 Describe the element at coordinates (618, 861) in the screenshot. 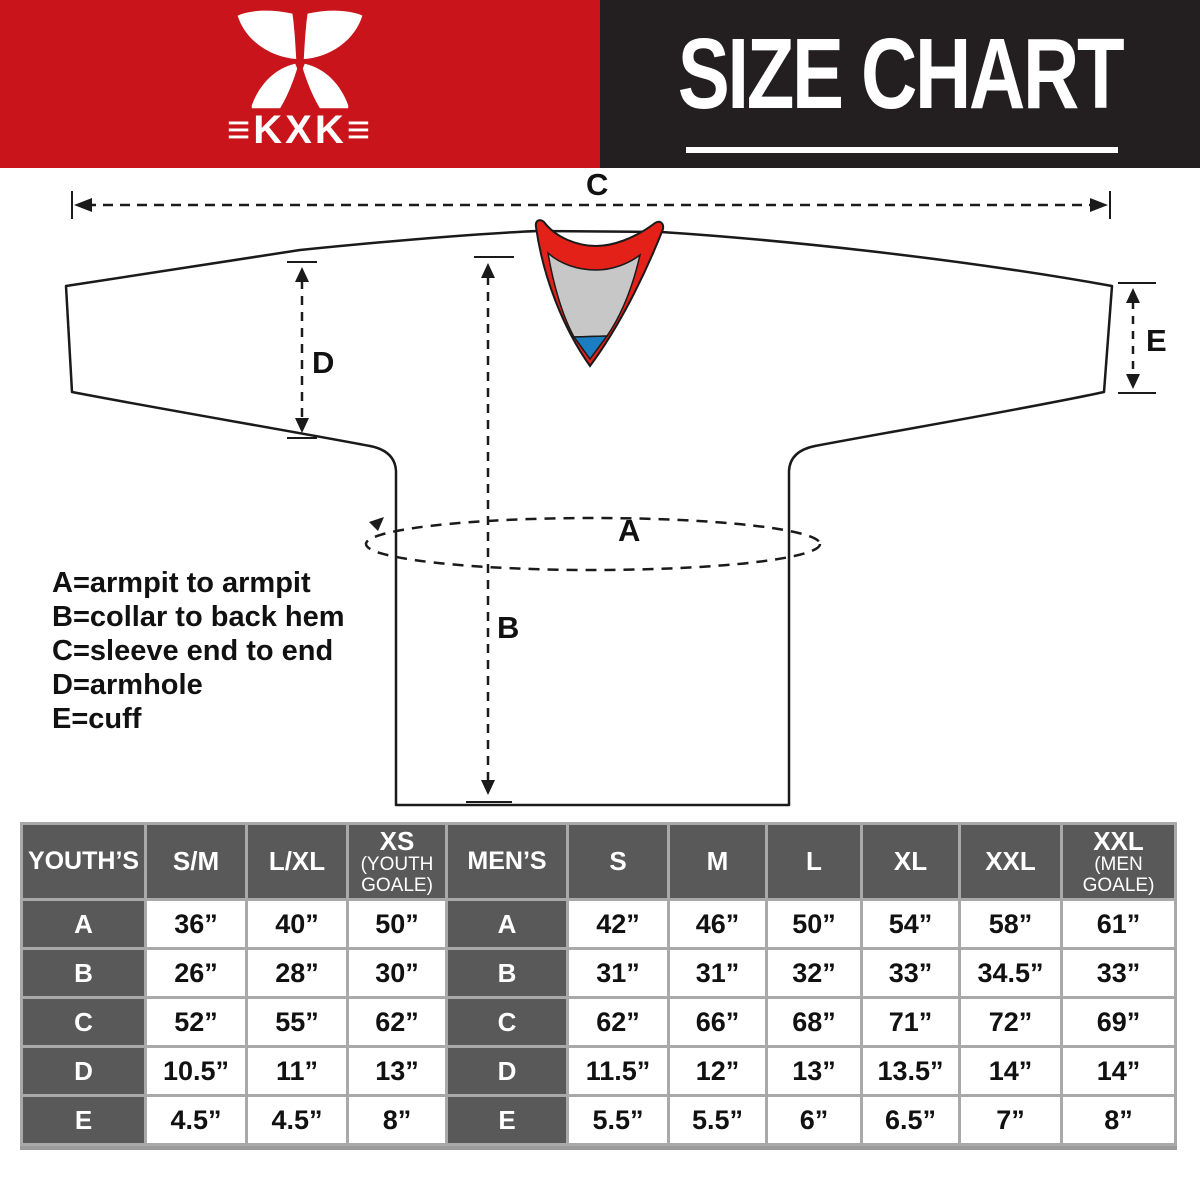

I see `header-cell-s: S` at that location.